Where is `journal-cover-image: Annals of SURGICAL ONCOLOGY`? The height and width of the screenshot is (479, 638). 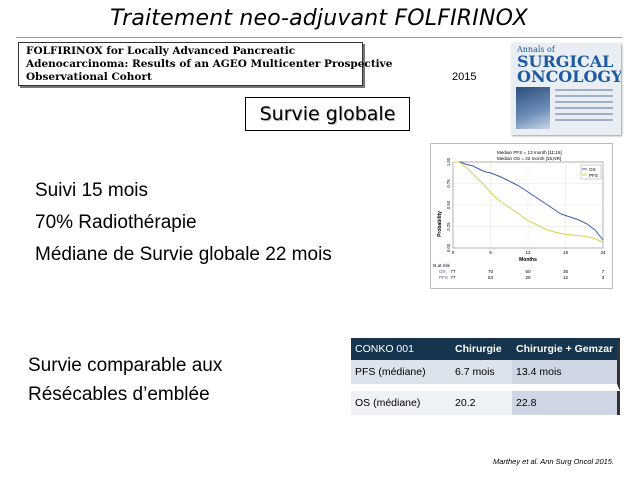 journal-cover-image: Annals of SURGICAL ONCOLOGY is located at coordinates (566, 89).